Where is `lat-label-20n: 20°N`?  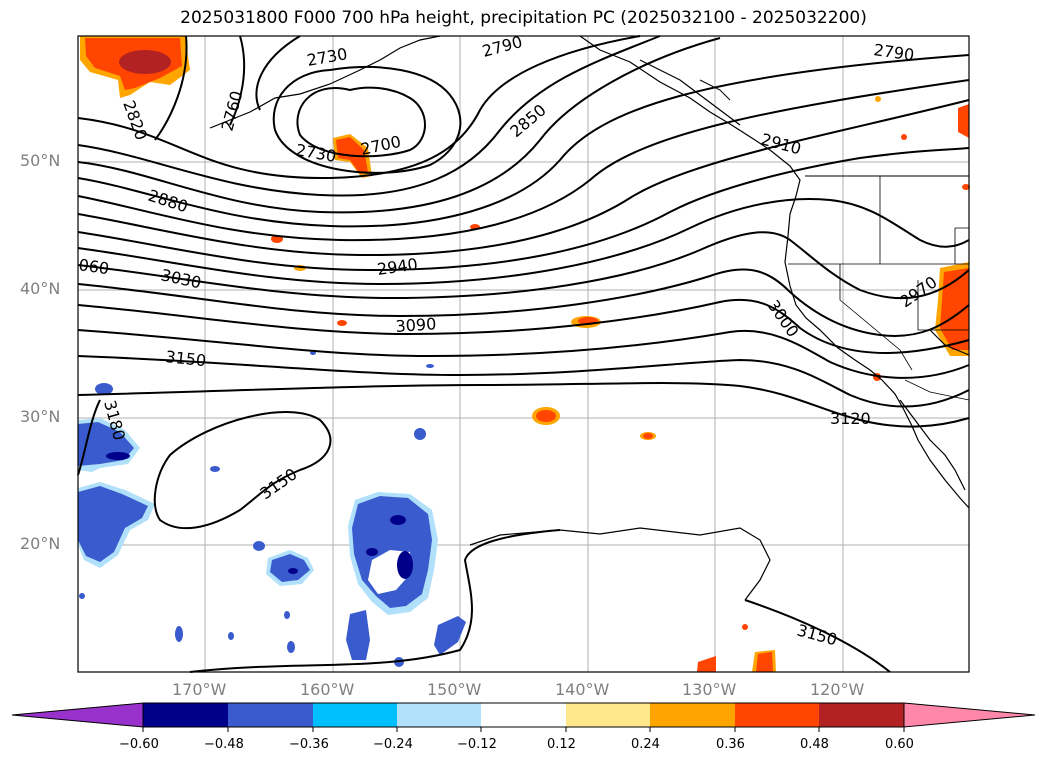
lat-label-20n: 20°N is located at coordinates (40, 543).